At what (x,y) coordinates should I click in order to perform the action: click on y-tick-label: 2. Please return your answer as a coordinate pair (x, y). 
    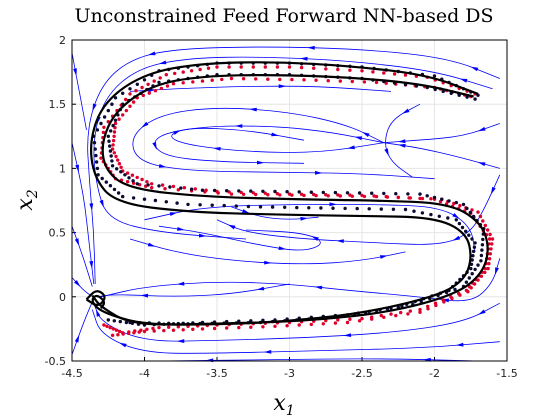
    Looking at the image, I should click on (62, 40).